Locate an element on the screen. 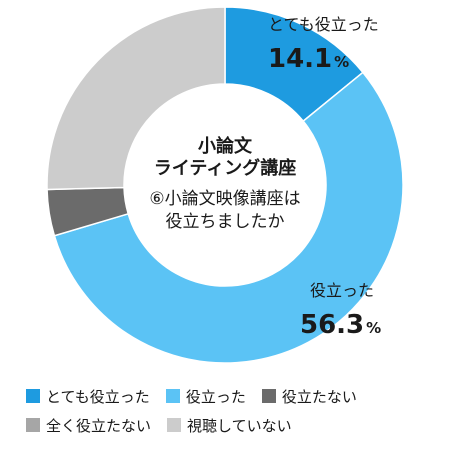  data-label-useful: 役立った is located at coordinates (342, 290).